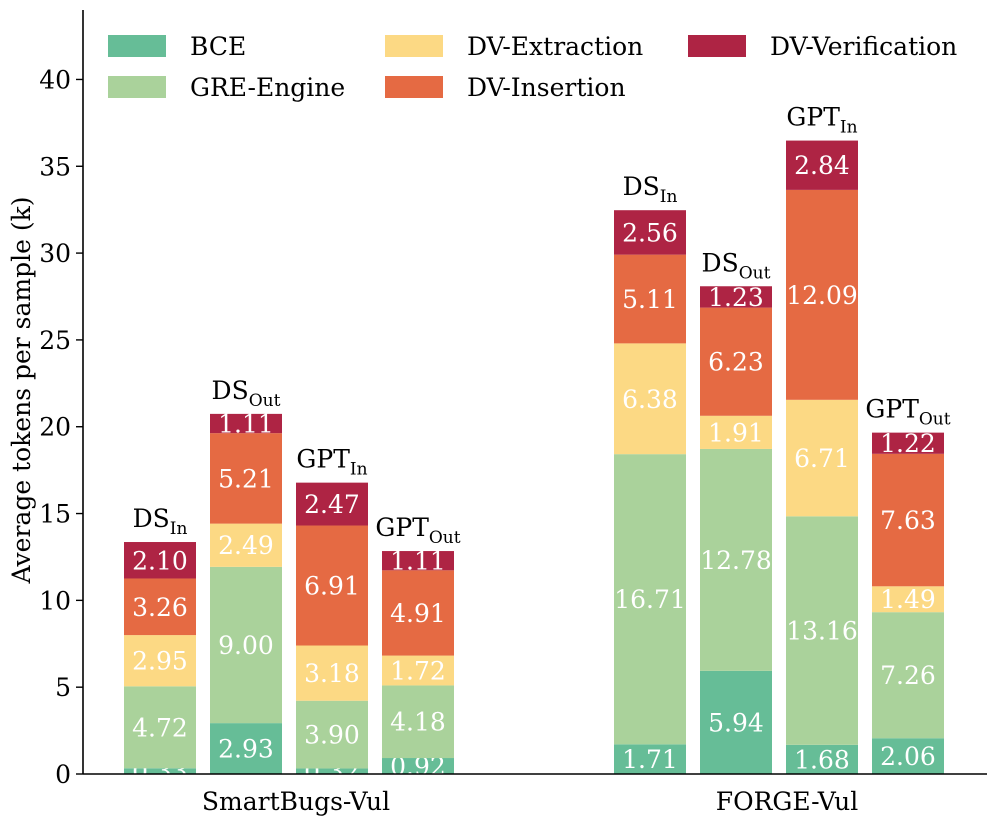 This screenshot has width=997, height=824. Describe the element at coordinates (418, 722) in the screenshot. I see `bar-value-label: 4.18` at that location.